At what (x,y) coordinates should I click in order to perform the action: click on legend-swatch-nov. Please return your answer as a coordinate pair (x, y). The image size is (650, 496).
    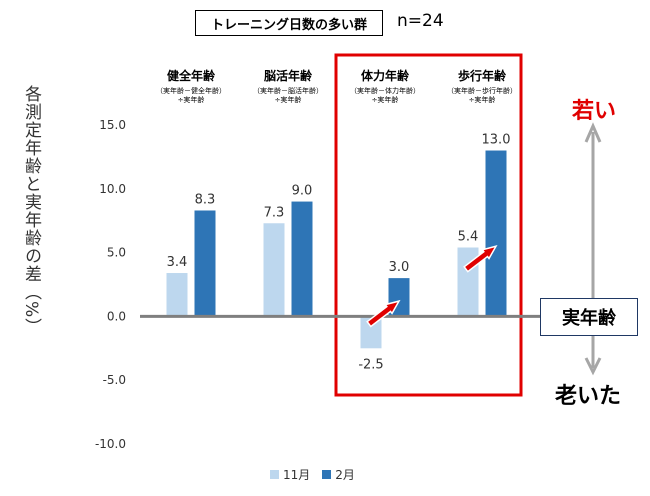
    Looking at the image, I should click on (274, 474).